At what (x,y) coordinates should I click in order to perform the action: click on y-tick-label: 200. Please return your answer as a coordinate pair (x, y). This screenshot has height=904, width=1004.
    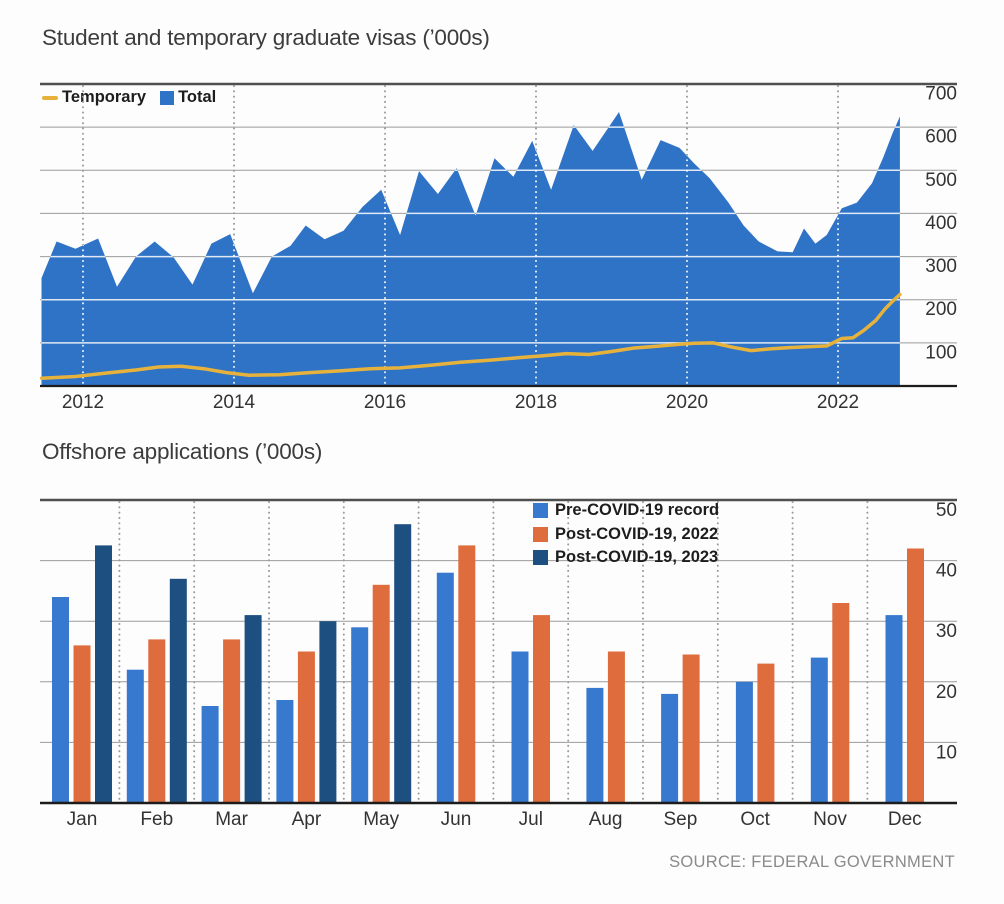
    Looking at the image, I should click on (941, 309).